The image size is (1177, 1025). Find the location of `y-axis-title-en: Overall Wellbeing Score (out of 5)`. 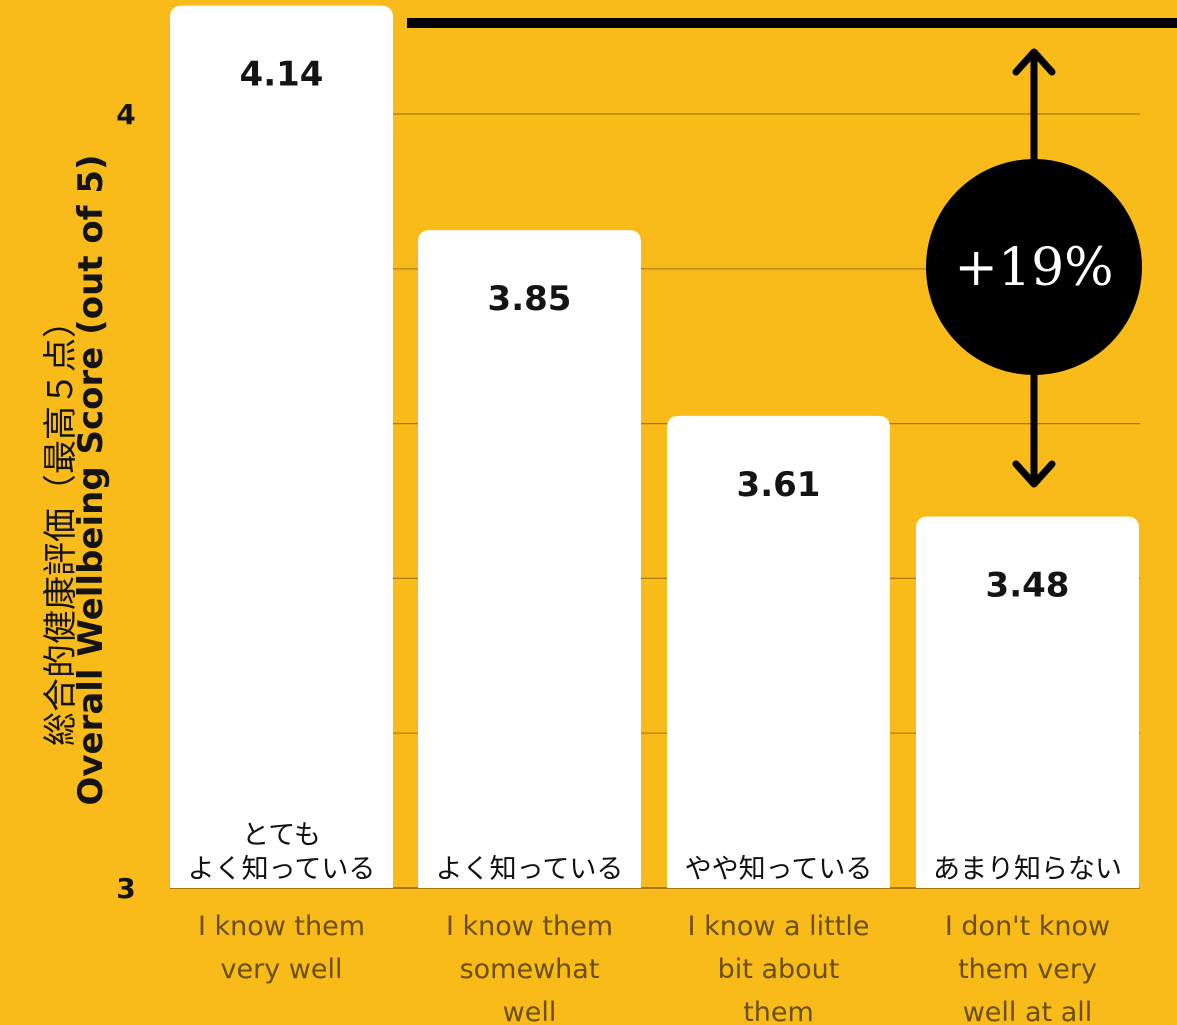

y-axis-title-en: Overall Wellbeing Score (out of 5) is located at coordinates (91, 479).